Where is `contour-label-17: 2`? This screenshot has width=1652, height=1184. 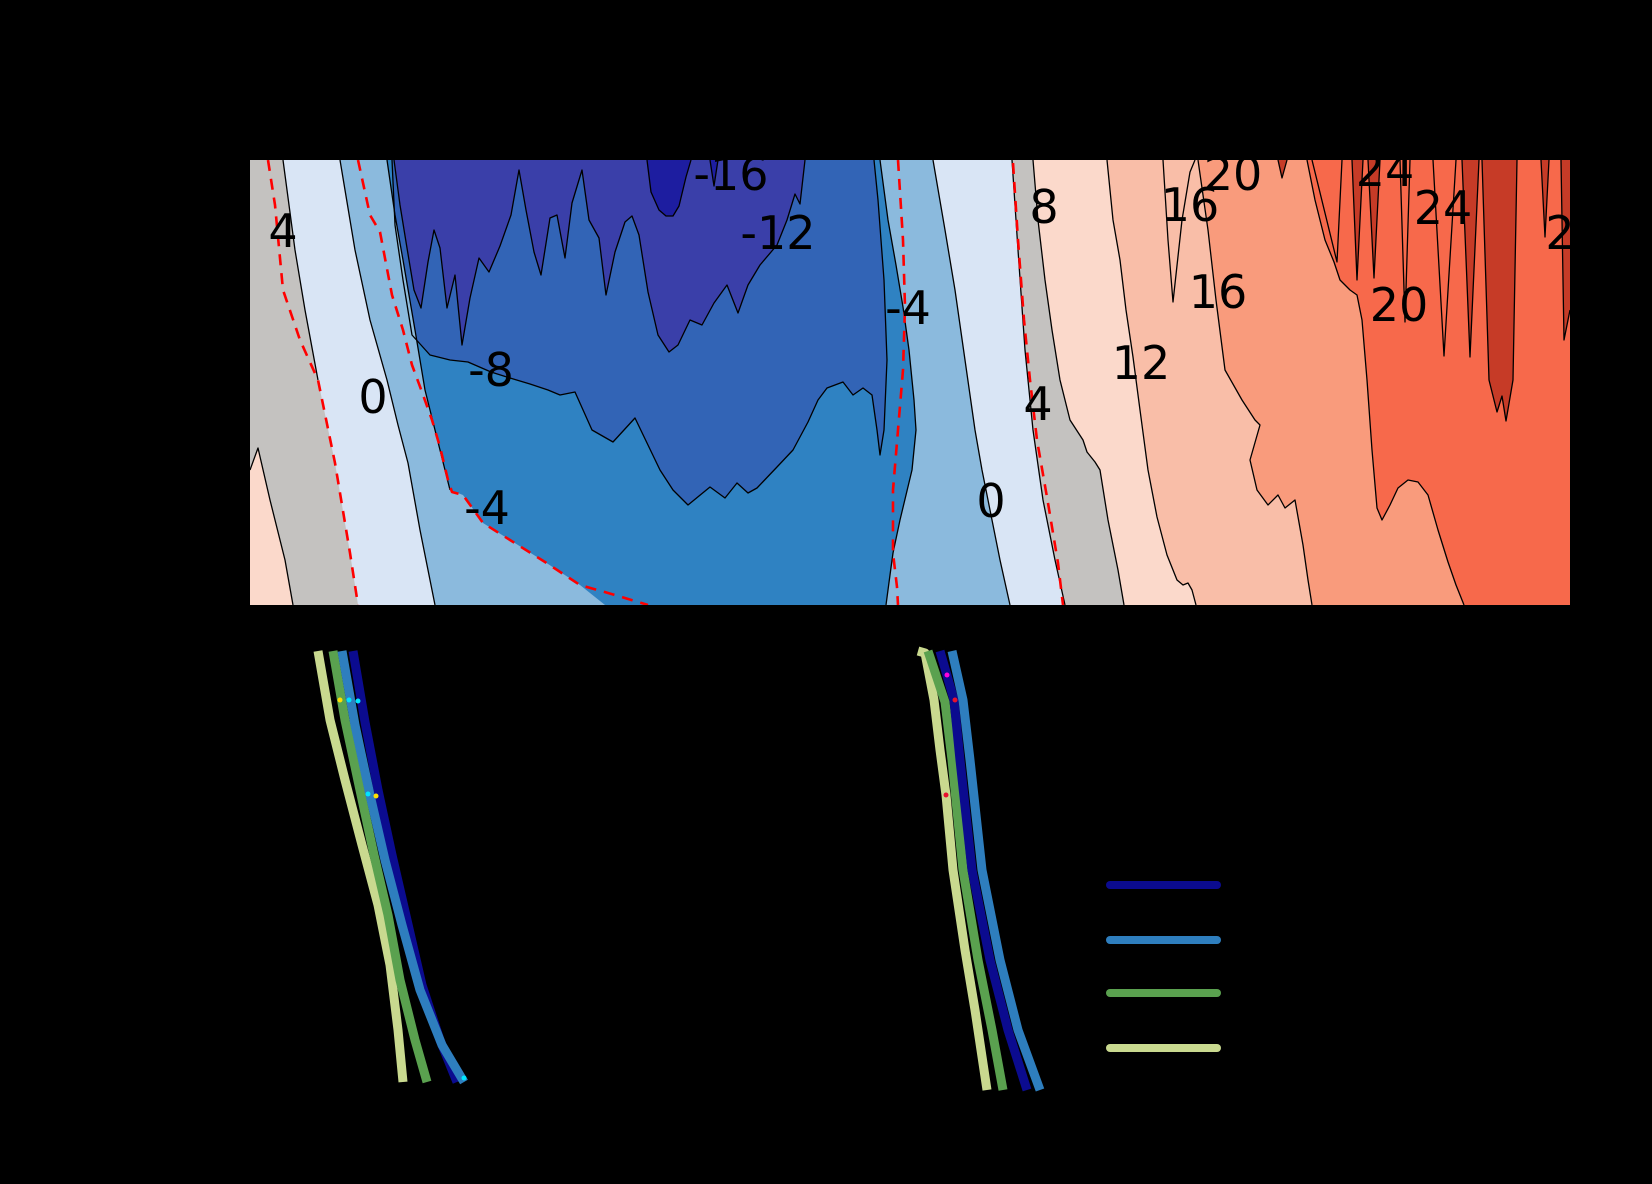
contour-label-17: 2 is located at coordinates (1559, 233).